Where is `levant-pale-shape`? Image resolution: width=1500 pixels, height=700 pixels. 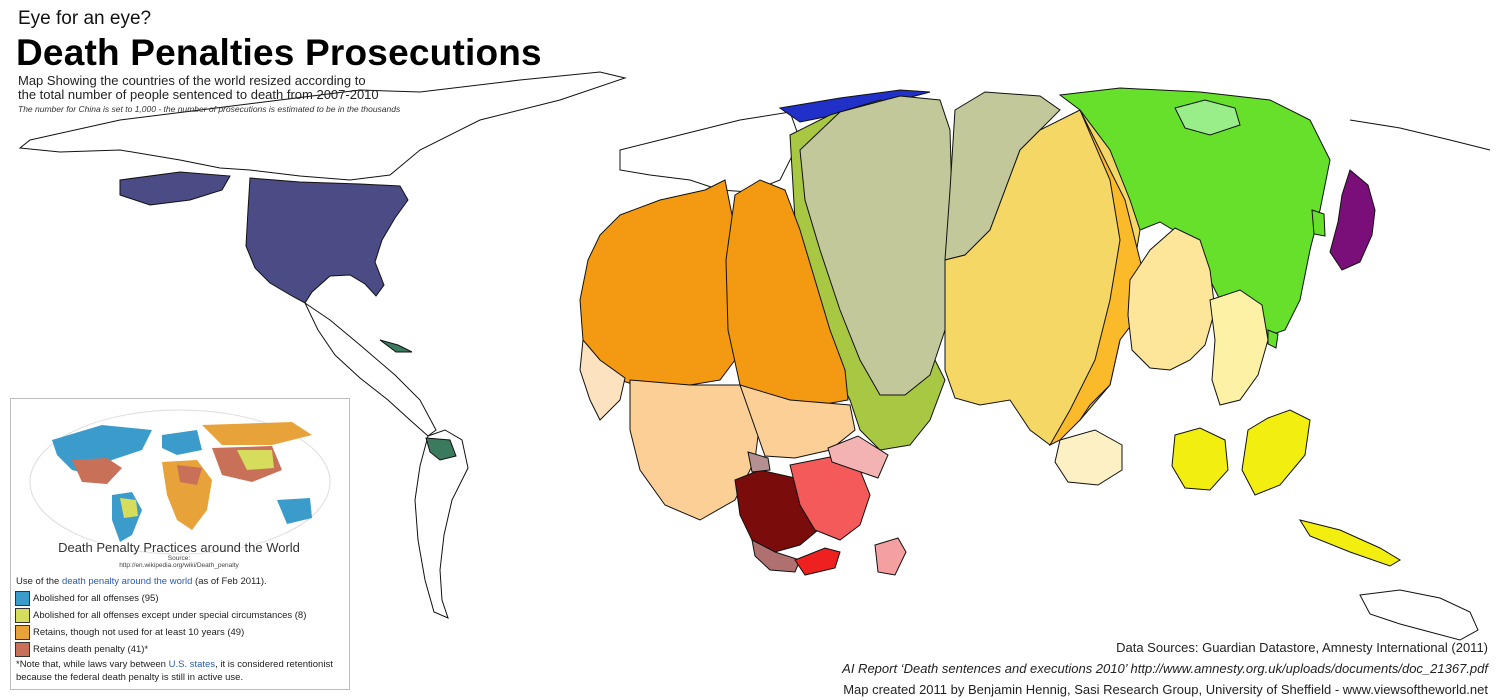
levant-pale-shape is located at coordinates (602, 379).